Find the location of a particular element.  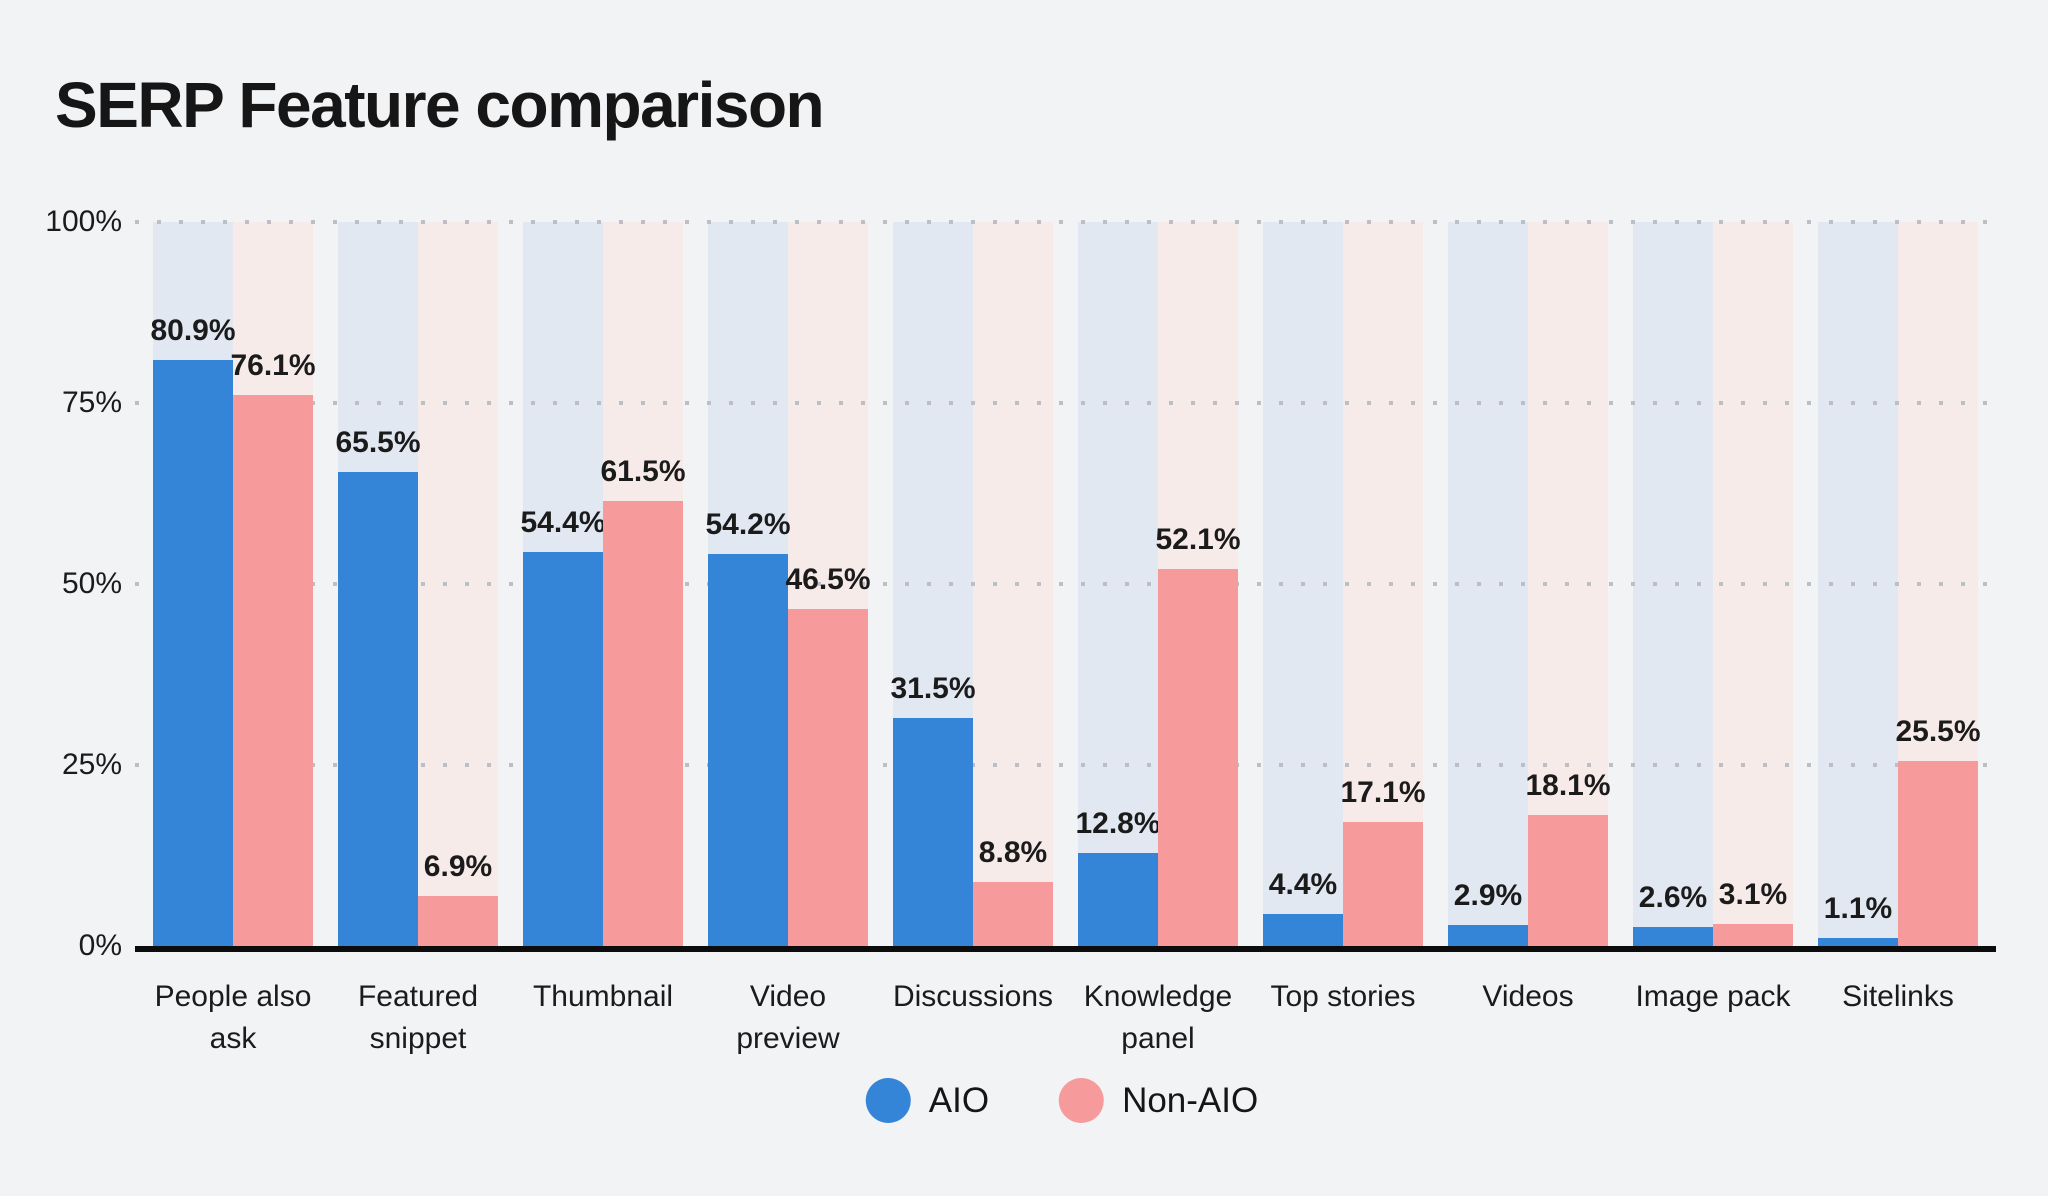

category-label-discussions: Discussions is located at coordinates (973, 996).